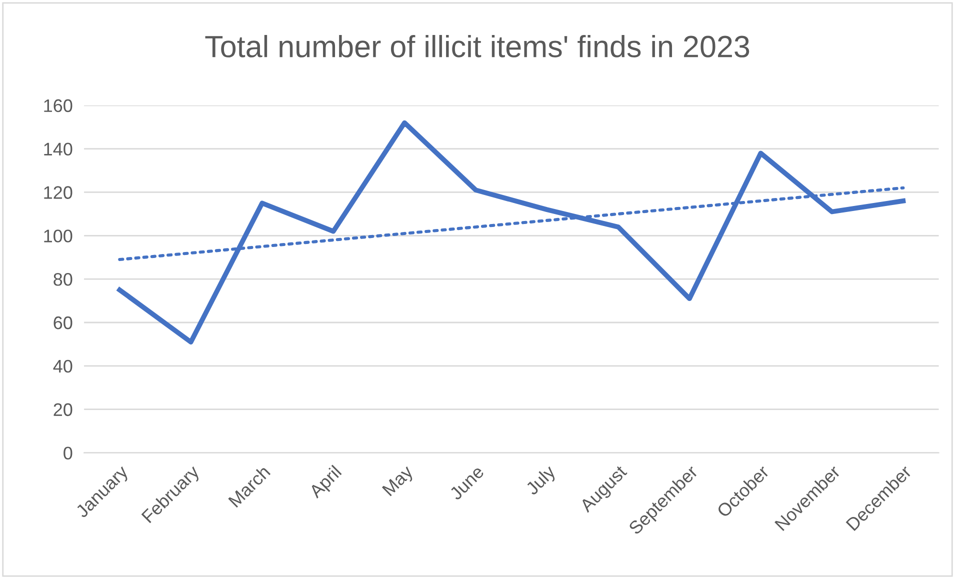 This screenshot has height=579, width=955. Describe the element at coordinates (58, 149) in the screenshot. I see `y-tick-label: 140` at that location.